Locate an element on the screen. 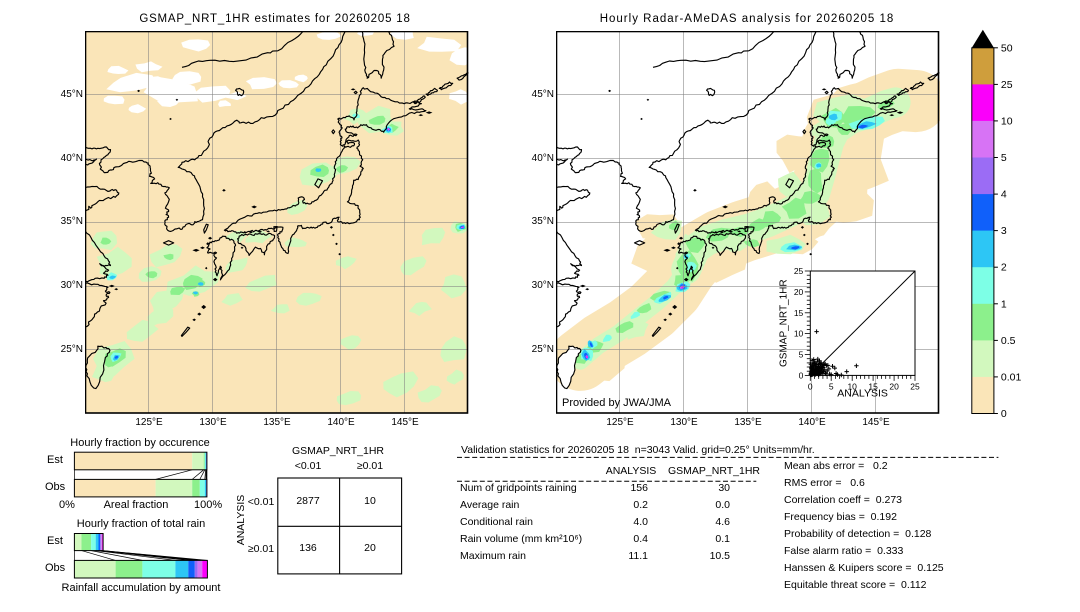  svg-text: 0.5 is located at coordinates (1008, 341).